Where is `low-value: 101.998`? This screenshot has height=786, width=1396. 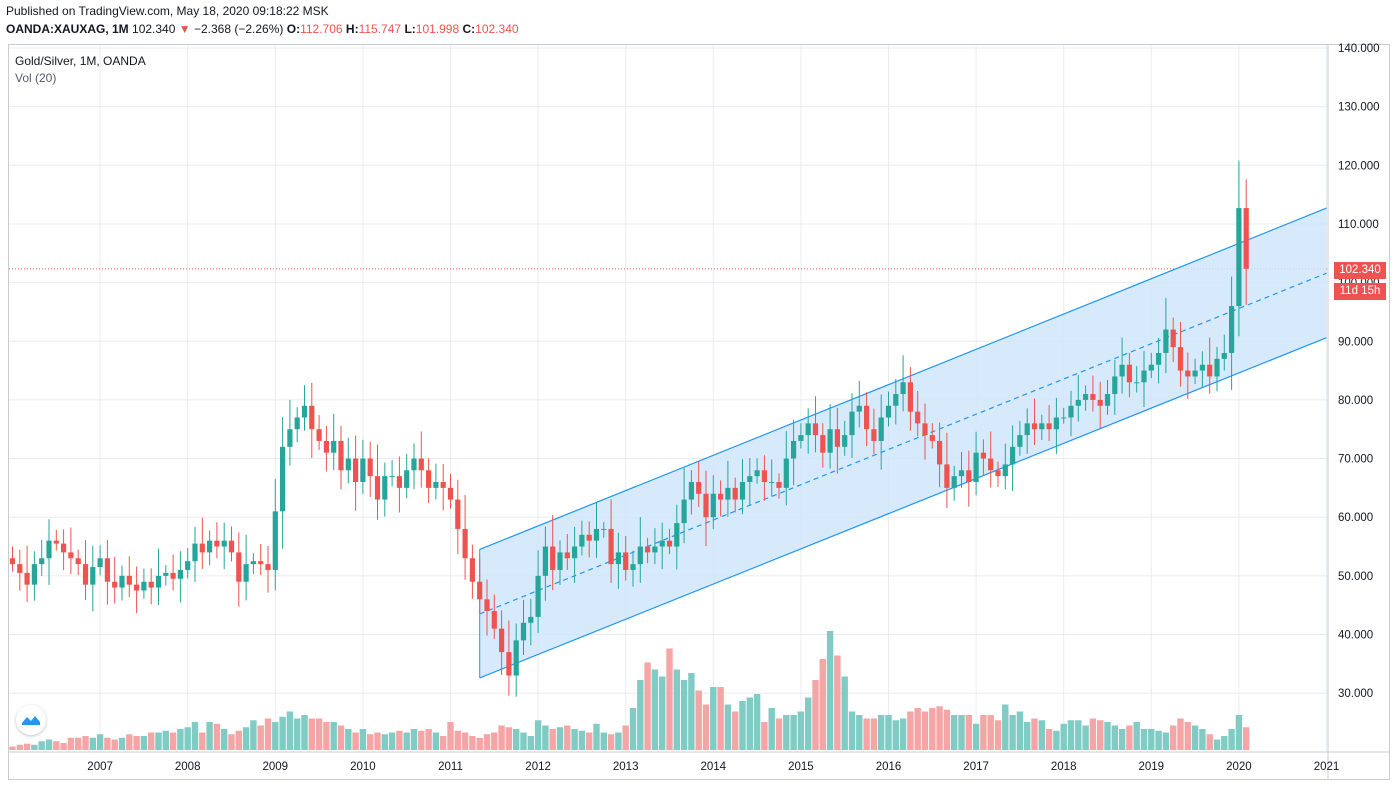
low-value: 101.998 is located at coordinates (437, 29).